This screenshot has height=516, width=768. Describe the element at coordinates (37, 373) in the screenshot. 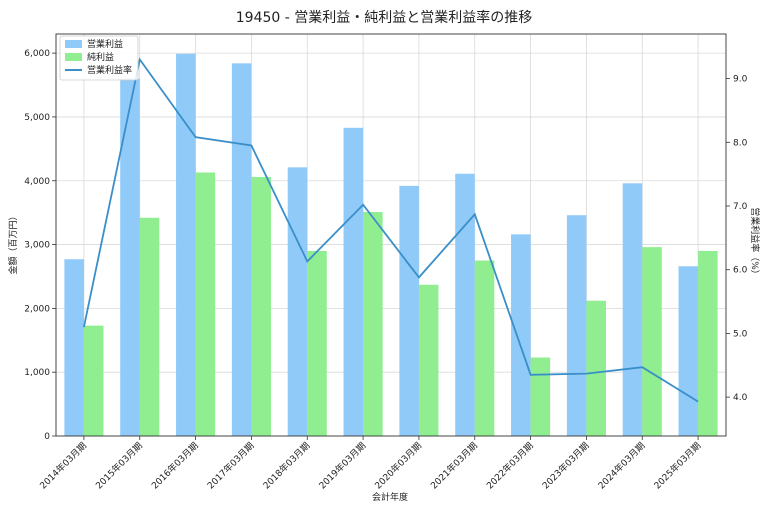

I see `y-tick-label: 1,000` at that location.